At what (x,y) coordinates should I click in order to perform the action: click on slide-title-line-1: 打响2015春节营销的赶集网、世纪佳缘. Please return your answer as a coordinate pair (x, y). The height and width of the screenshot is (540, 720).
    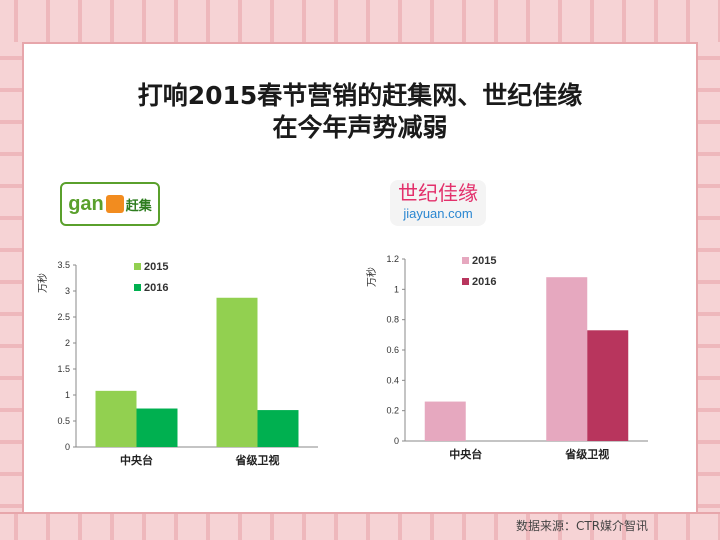
    Looking at the image, I should click on (360, 95).